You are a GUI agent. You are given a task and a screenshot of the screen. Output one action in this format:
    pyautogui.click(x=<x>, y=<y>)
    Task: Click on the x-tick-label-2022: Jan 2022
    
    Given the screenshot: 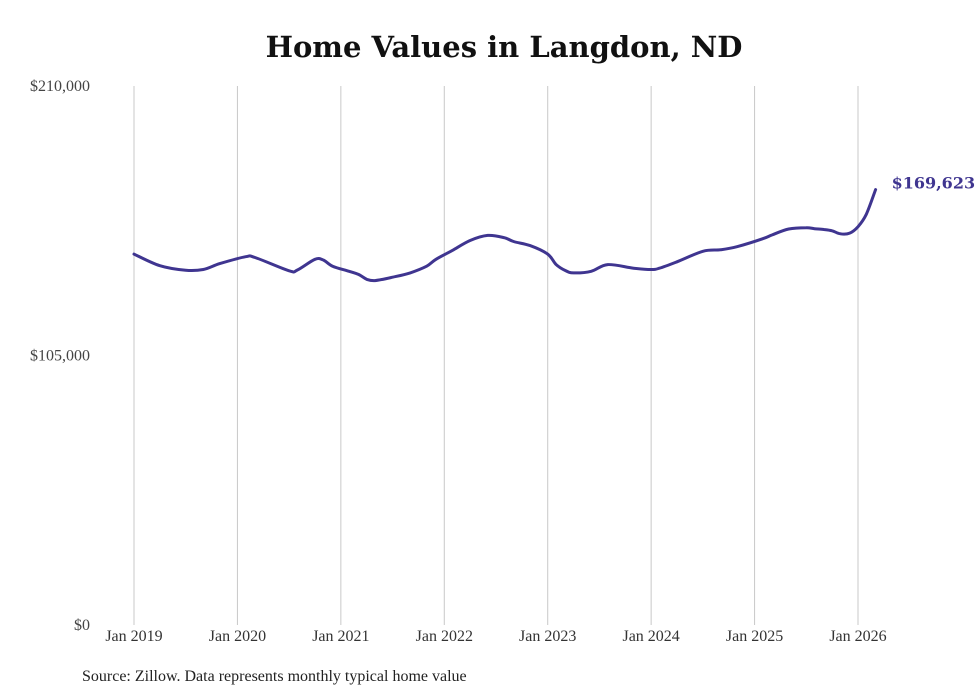 What is the action you would take?
    pyautogui.click(x=444, y=636)
    